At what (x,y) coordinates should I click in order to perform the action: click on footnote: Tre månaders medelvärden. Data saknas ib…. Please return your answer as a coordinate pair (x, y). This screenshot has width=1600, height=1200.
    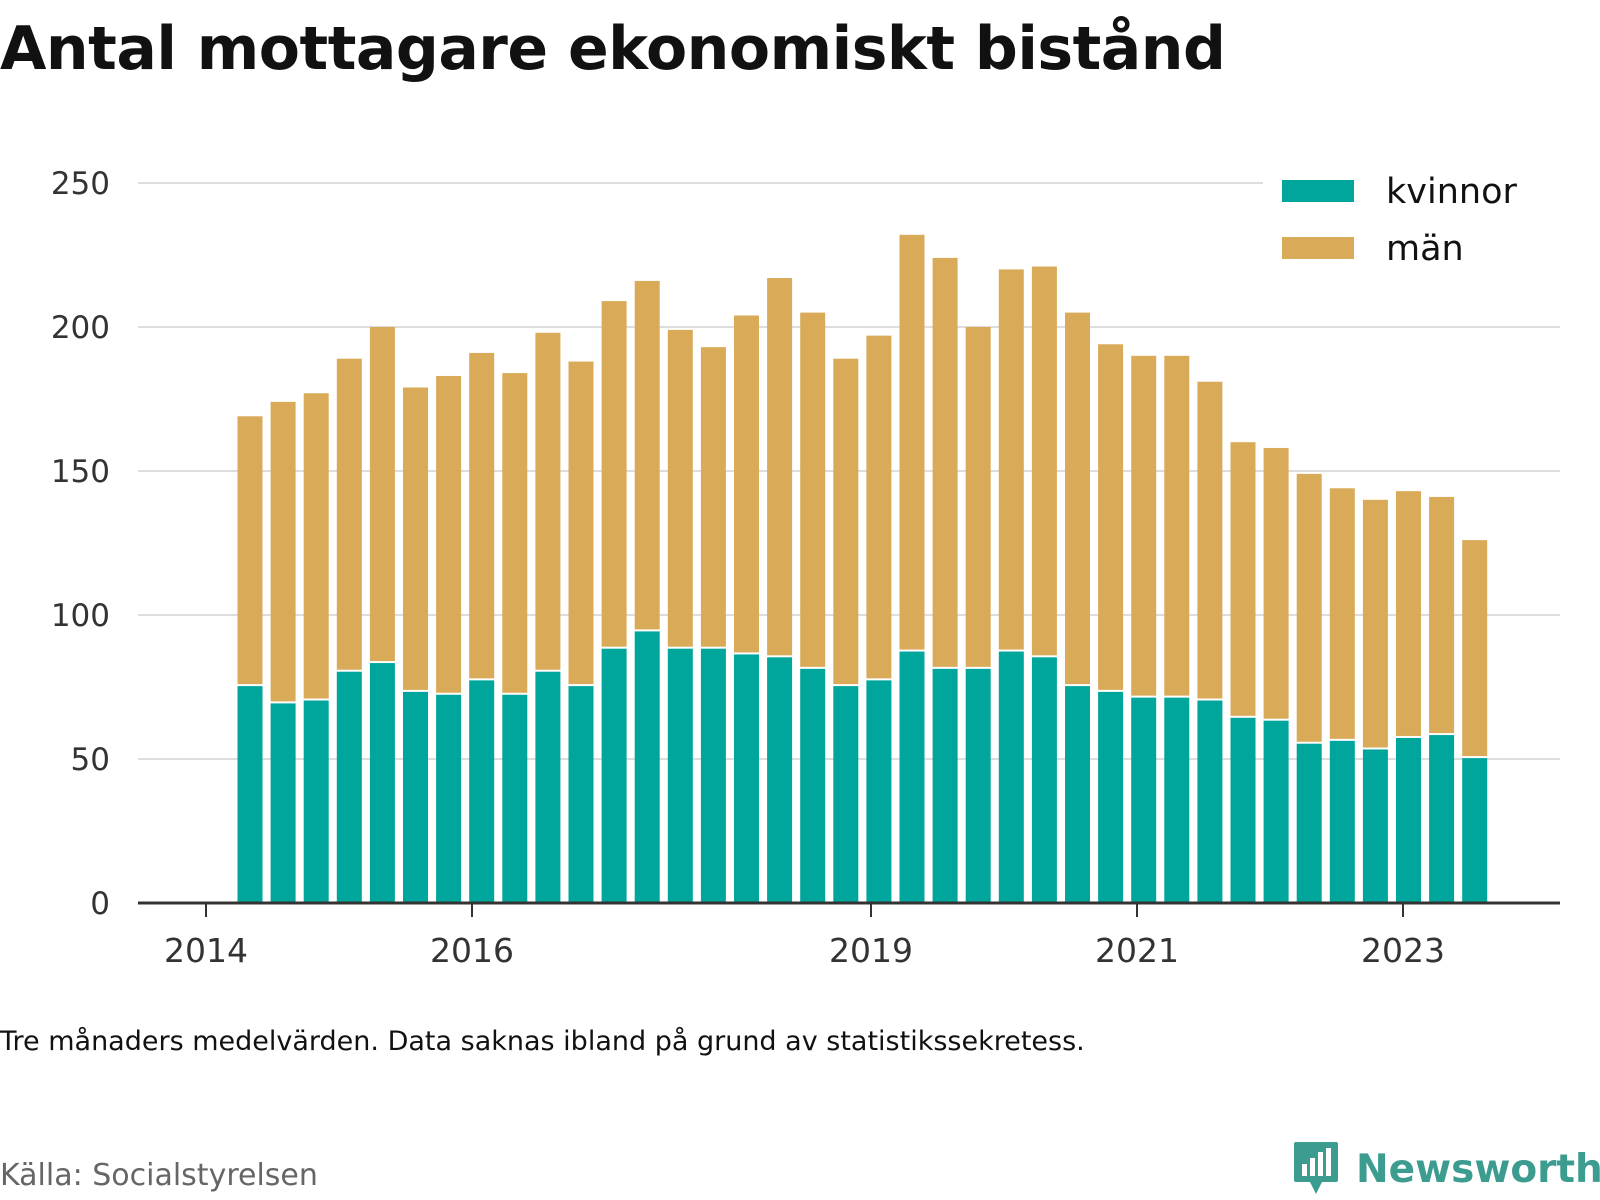
    Looking at the image, I should click on (542, 1041).